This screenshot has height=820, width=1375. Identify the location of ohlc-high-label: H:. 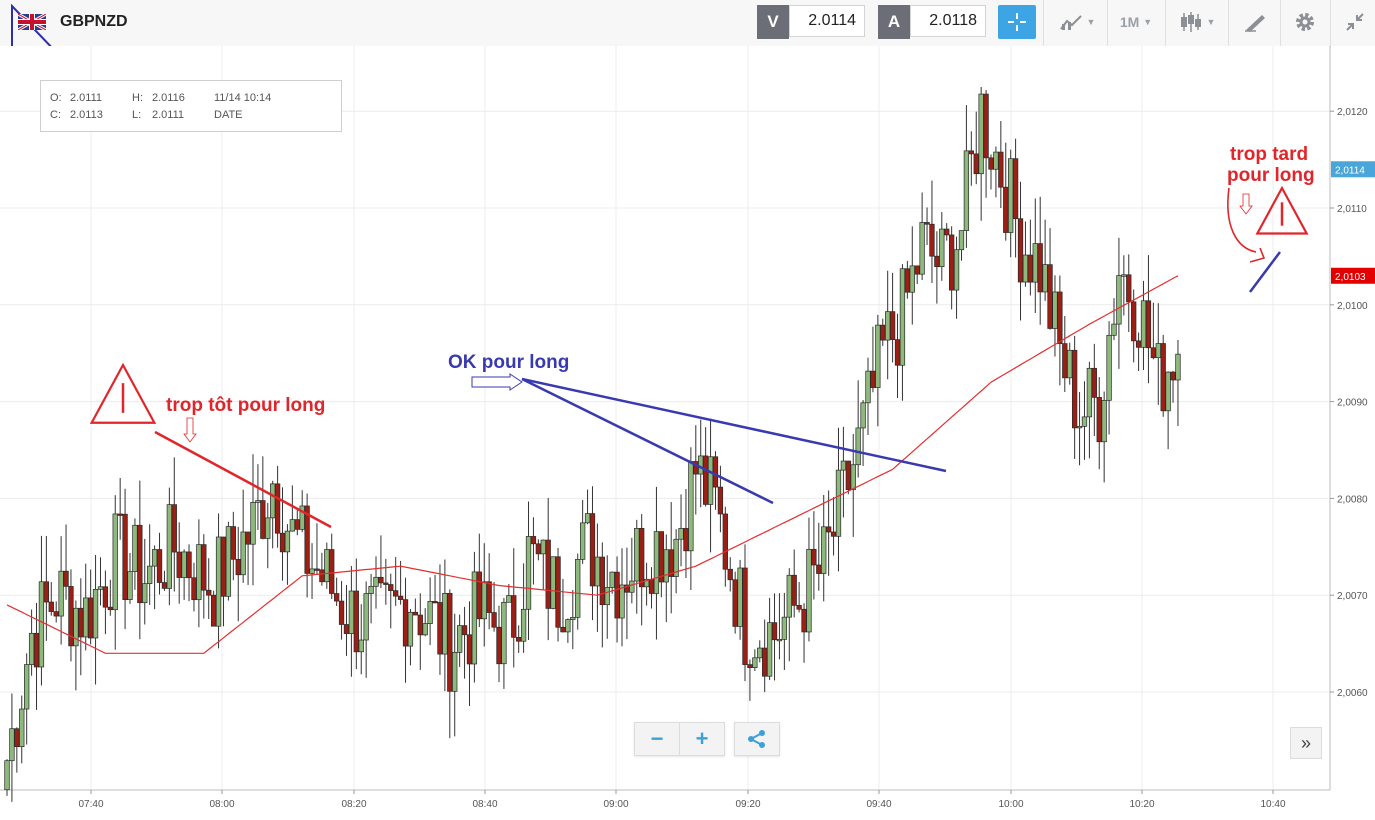
(137, 98).